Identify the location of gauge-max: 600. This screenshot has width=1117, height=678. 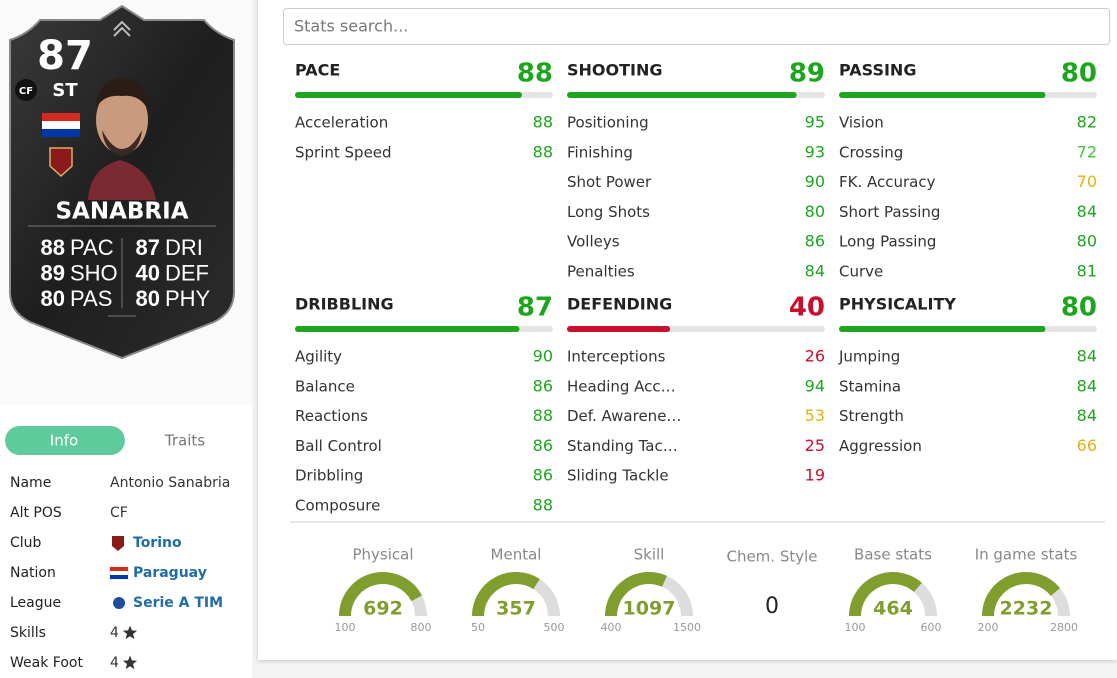
(931, 627).